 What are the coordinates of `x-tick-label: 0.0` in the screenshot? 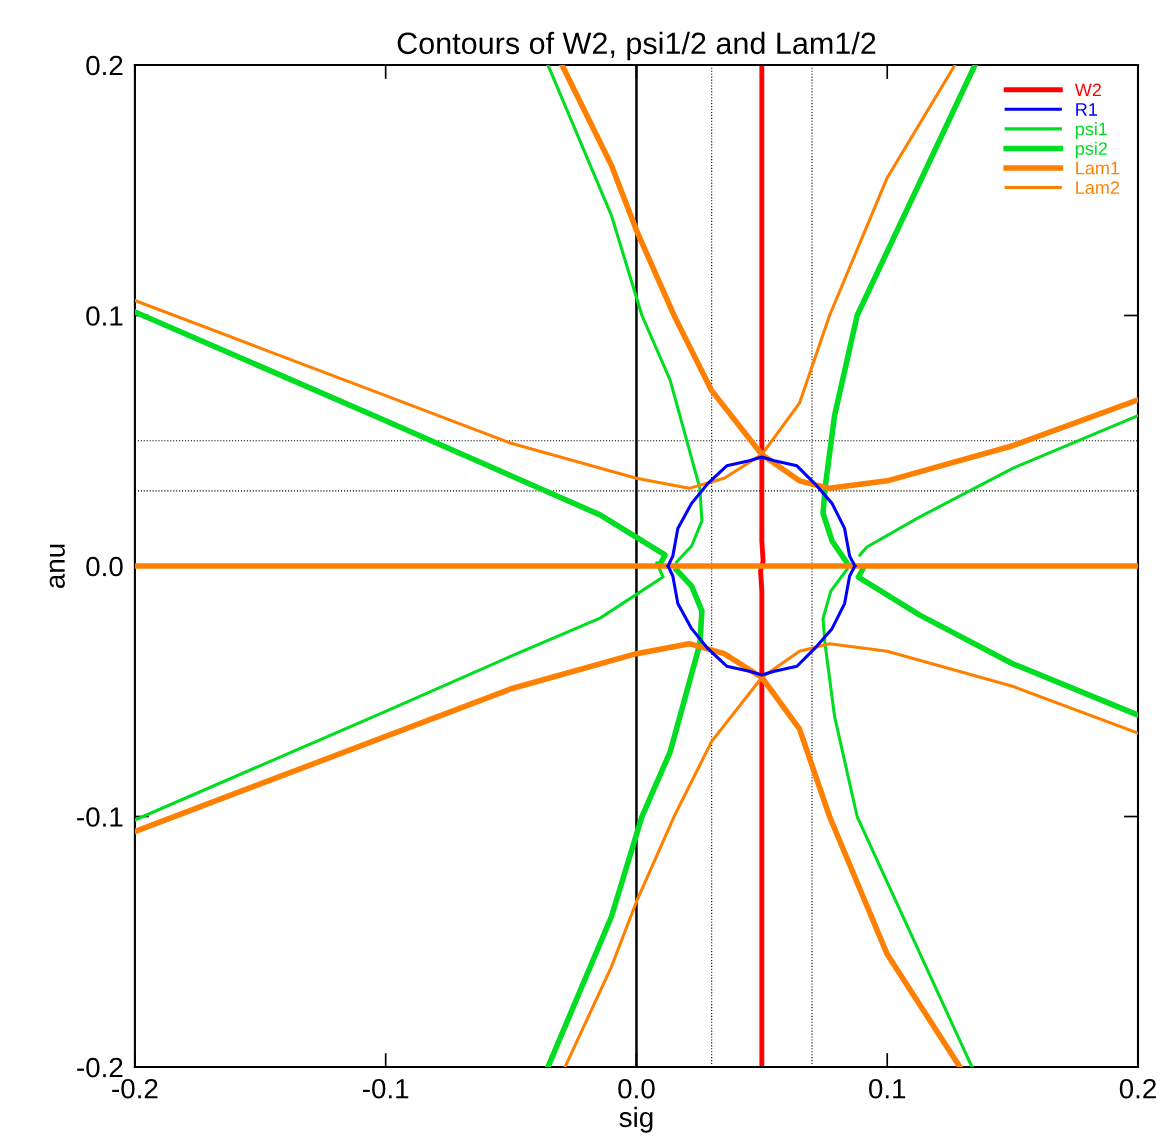 It's located at (636, 1088).